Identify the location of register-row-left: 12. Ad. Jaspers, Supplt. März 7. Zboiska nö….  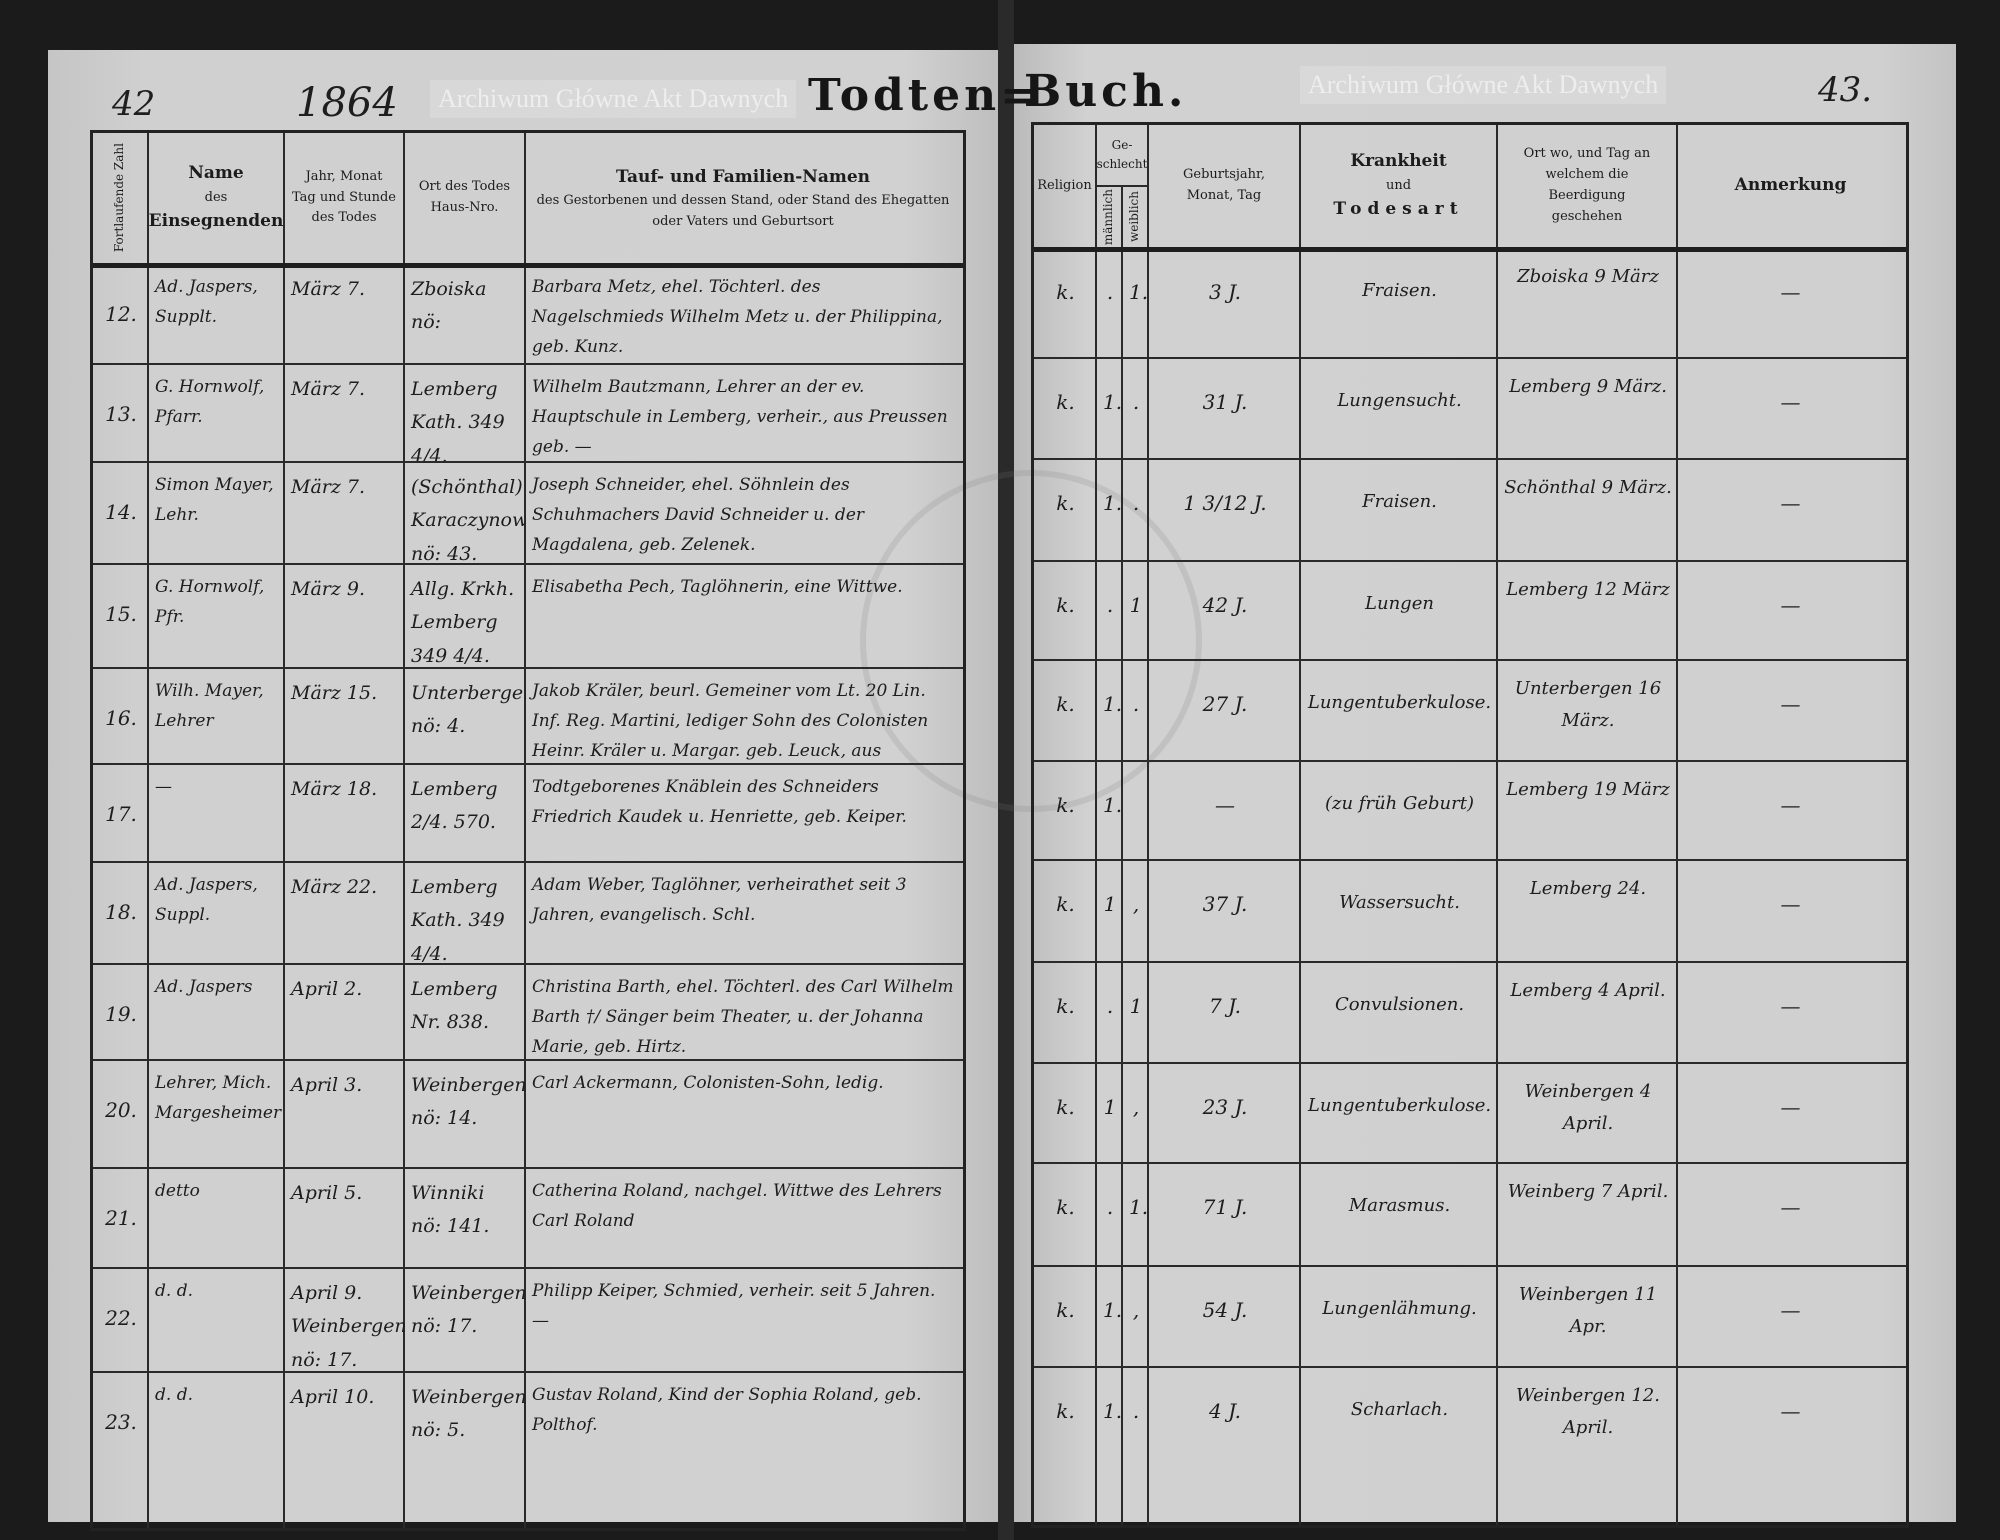
(528, 315).